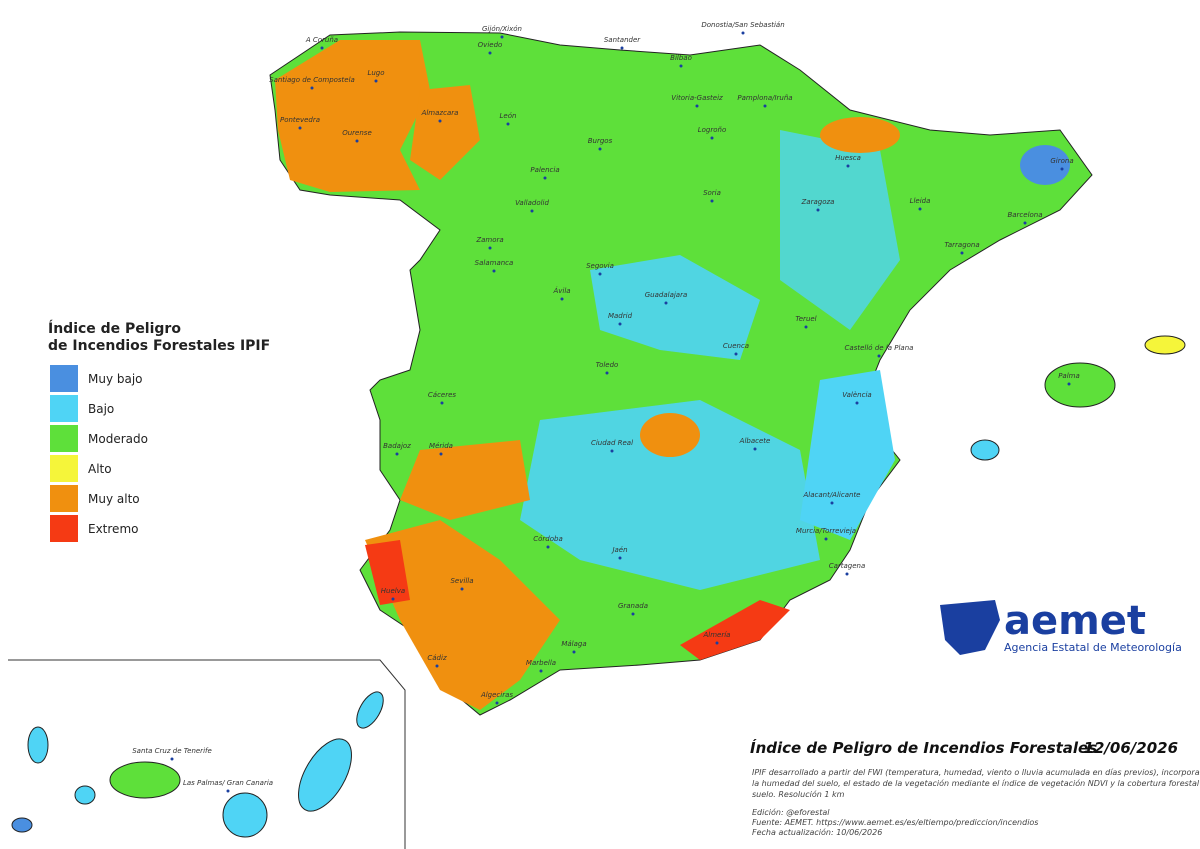  I want to click on city-label: A Coruña, so click(321, 40).